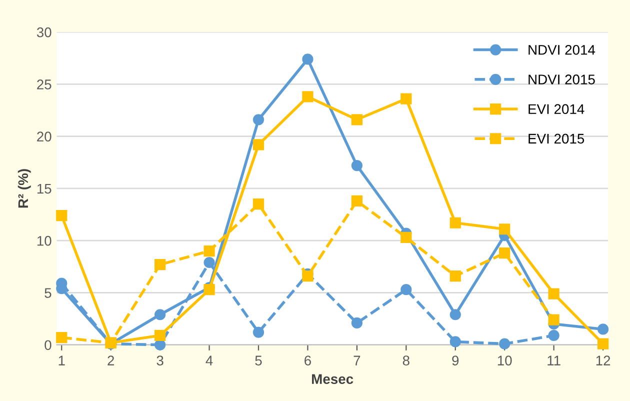  I want to click on x-tick-label: 5, so click(258, 361).